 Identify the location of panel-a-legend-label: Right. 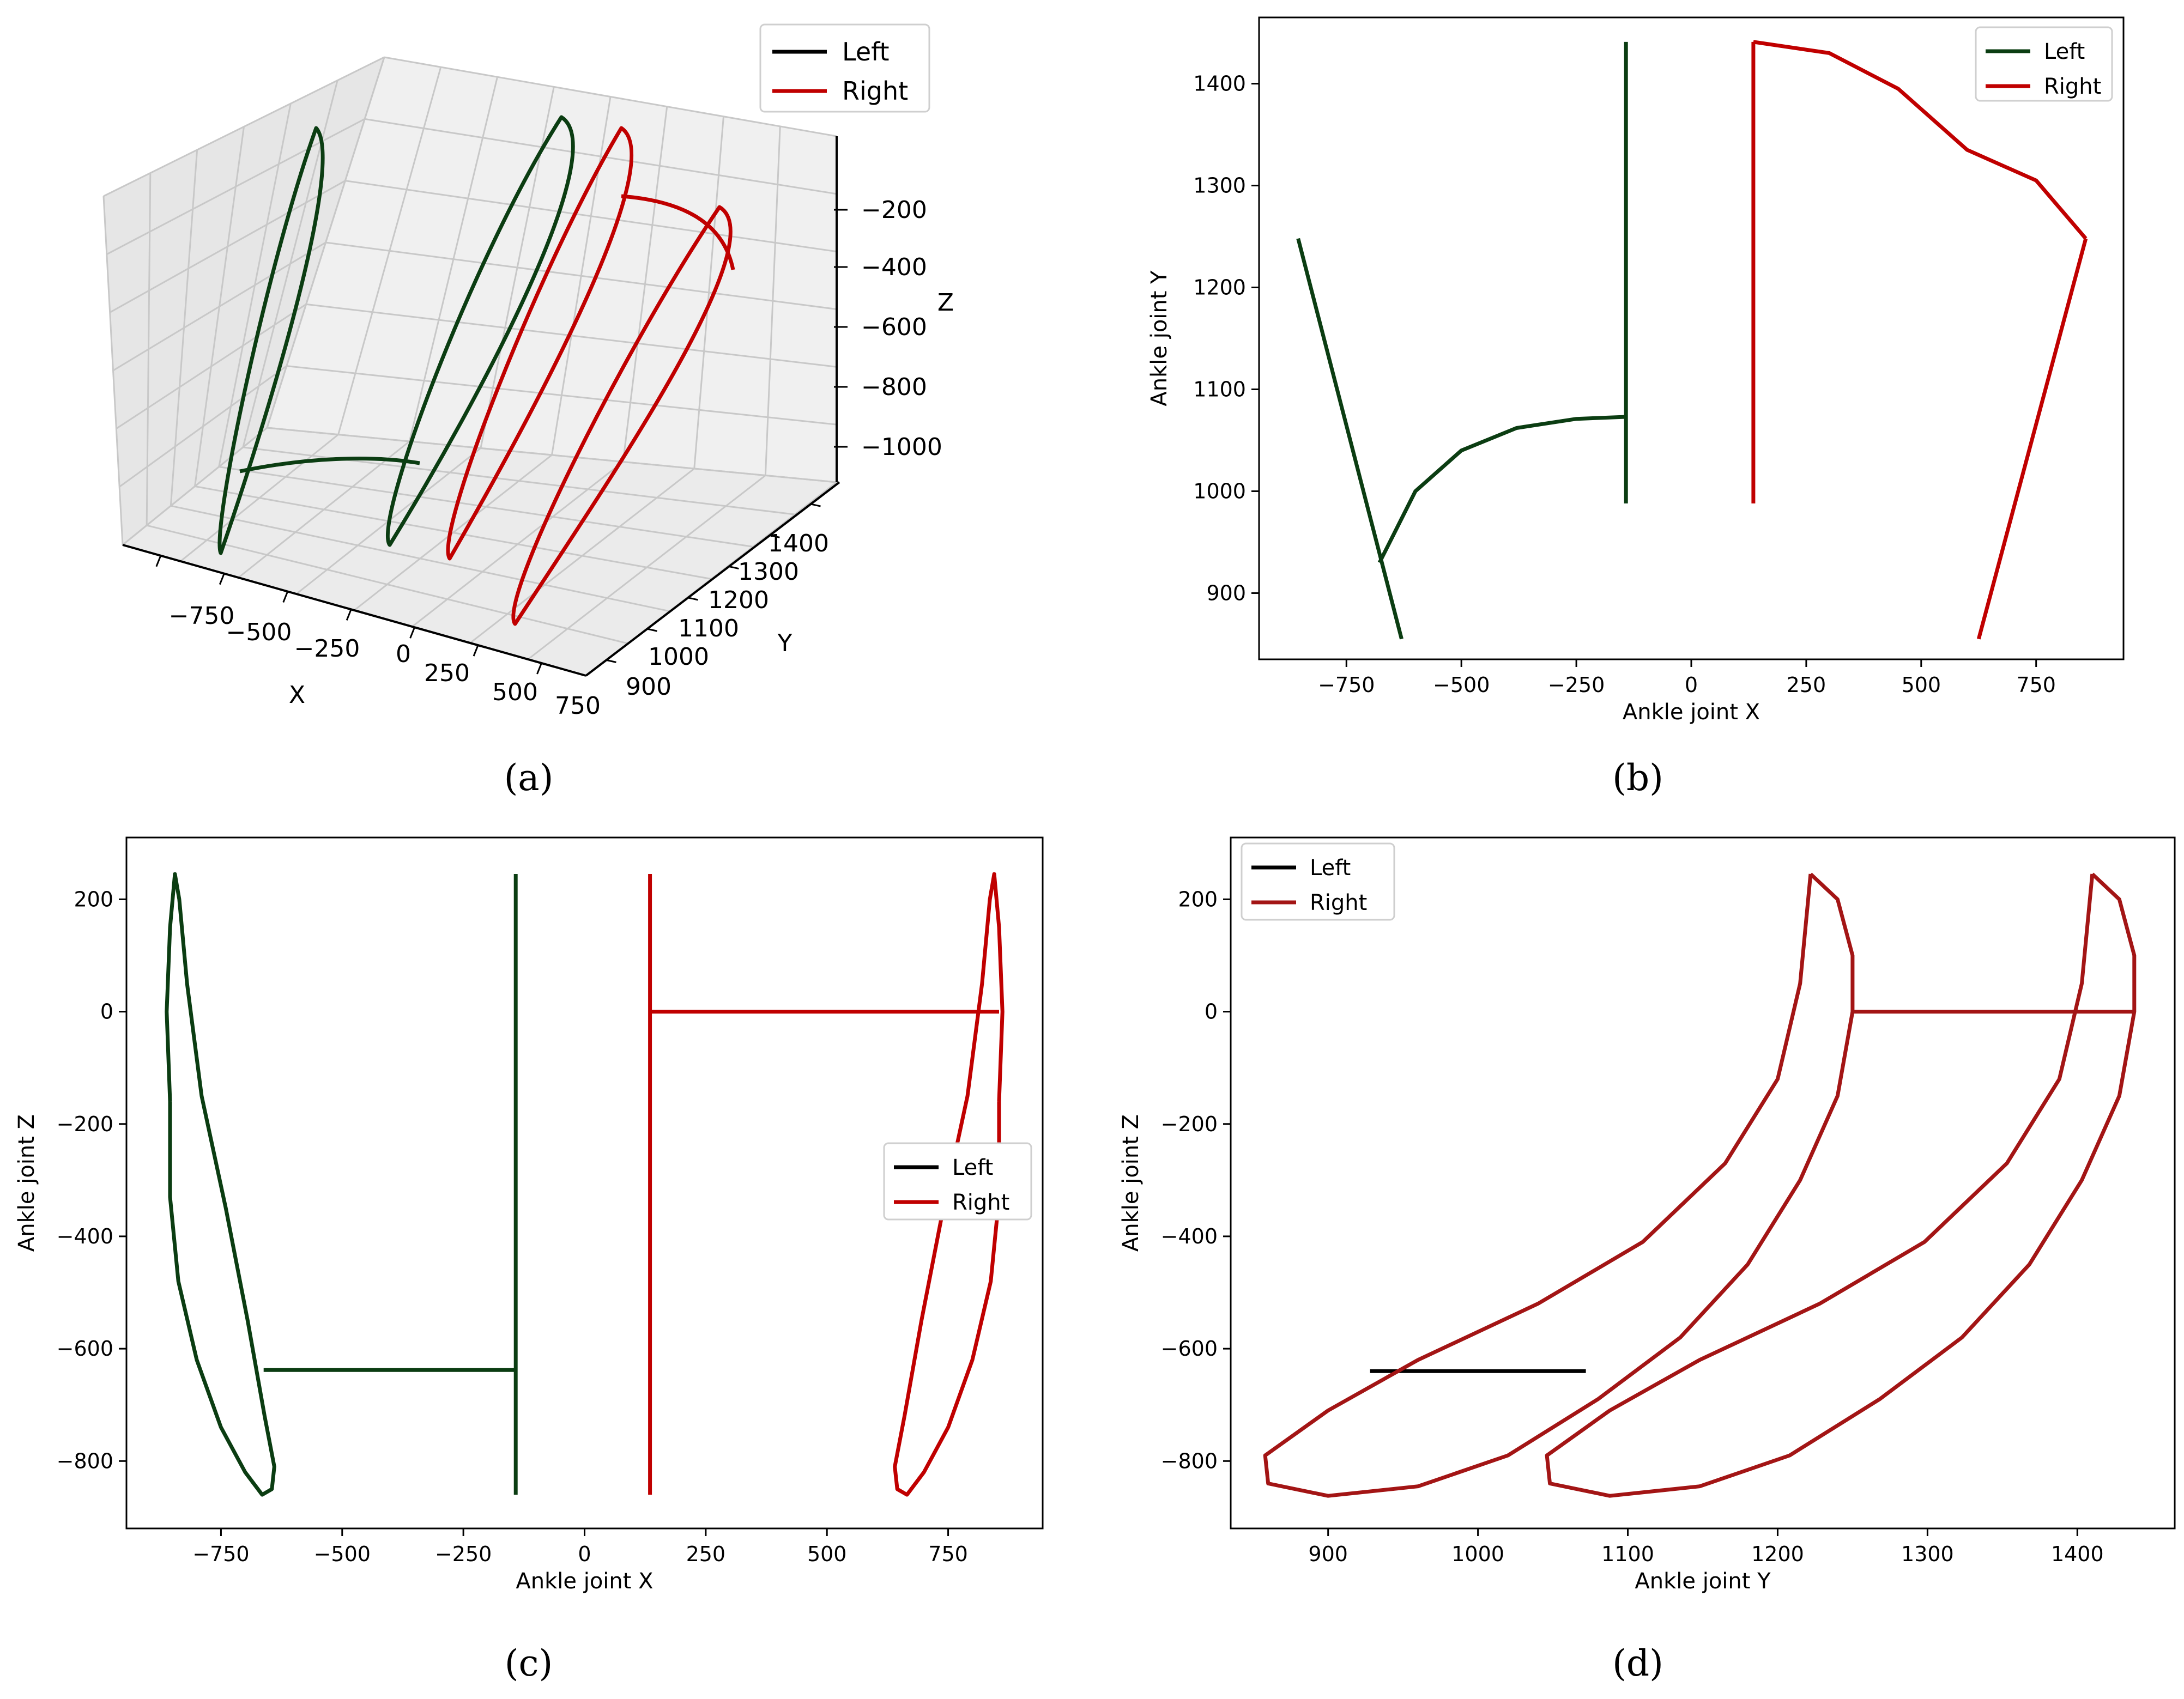
(875, 91).